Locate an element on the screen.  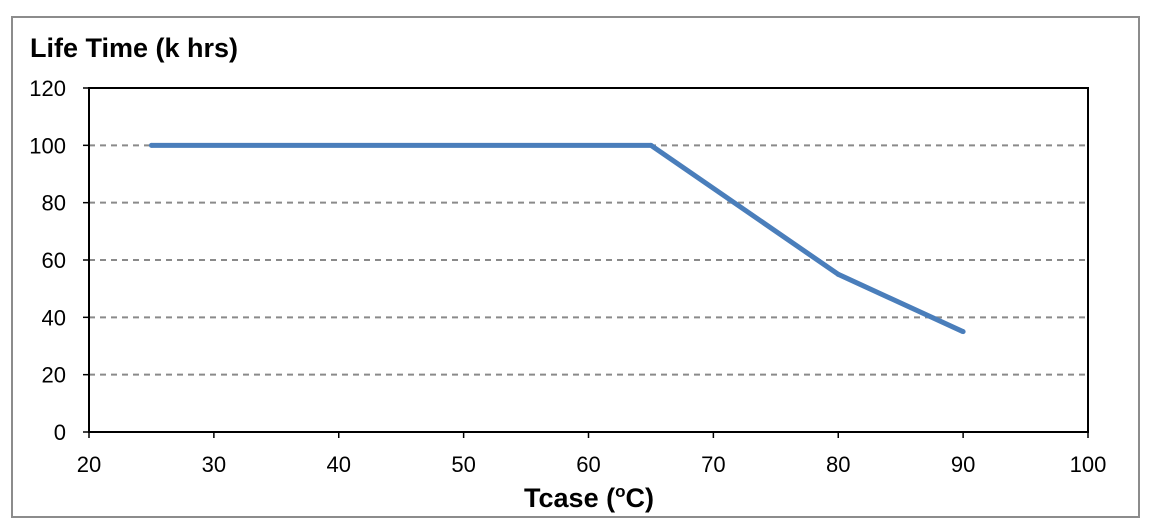
y-tick-label-40: 40 is located at coordinates (54, 317).